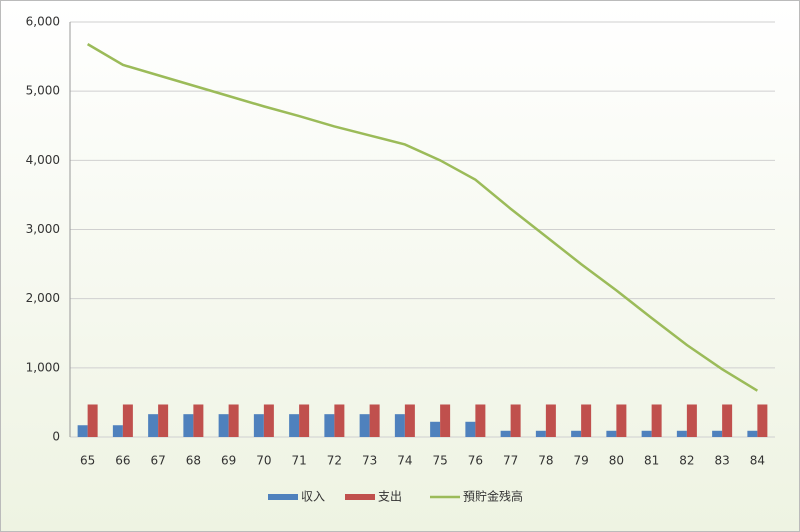  I want to click on x-tick-label: 74, so click(404, 461).